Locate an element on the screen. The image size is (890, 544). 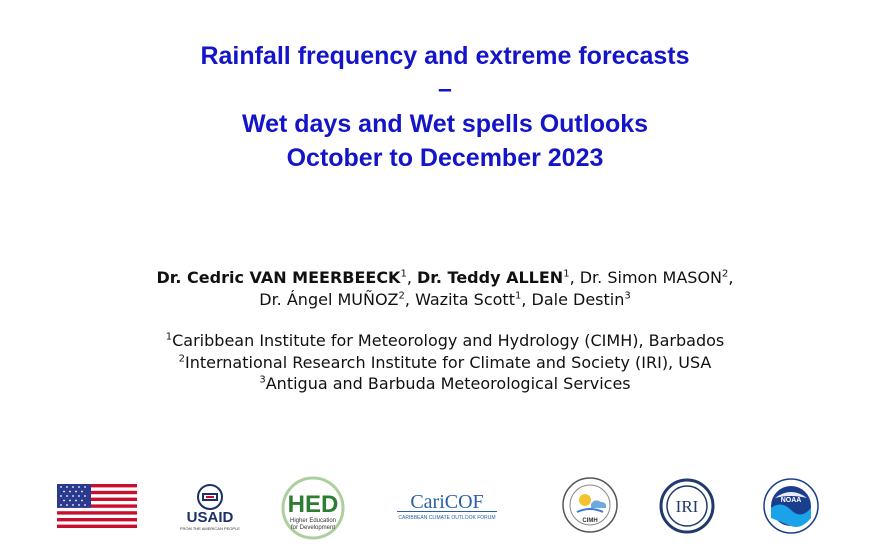
hed-tagline-2: for Development is located at coordinates (313, 528).